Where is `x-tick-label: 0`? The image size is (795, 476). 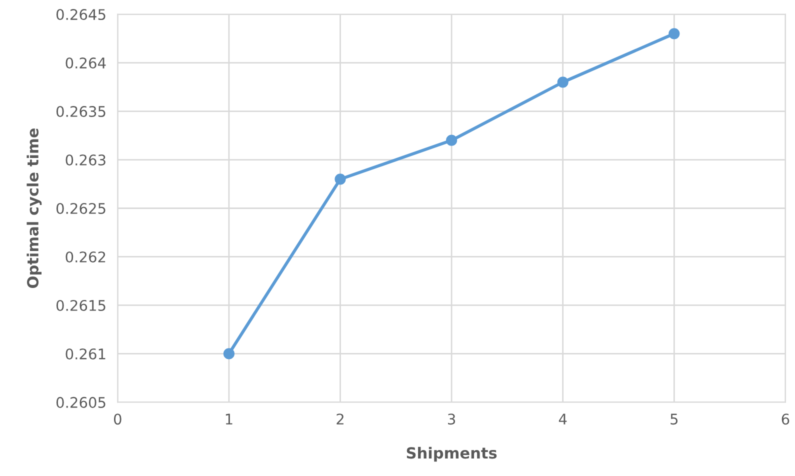
x-tick-label: 0 is located at coordinates (118, 419).